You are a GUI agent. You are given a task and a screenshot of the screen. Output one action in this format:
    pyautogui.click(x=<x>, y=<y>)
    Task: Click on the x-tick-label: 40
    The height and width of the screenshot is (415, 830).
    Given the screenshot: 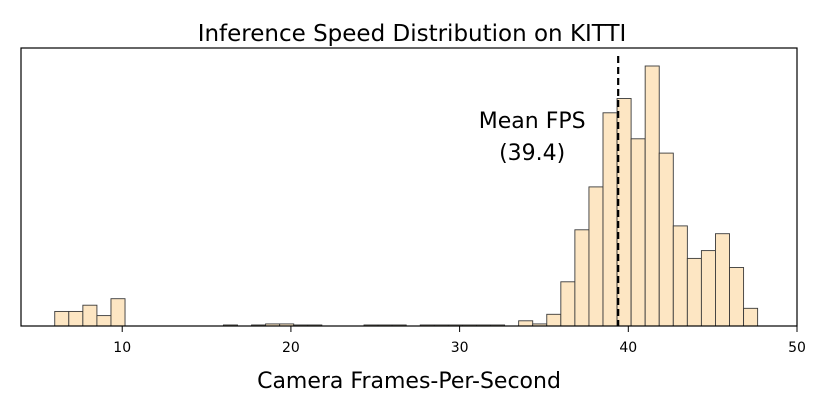 What is the action you would take?
    pyautogui.click(x=628, y=348)
    